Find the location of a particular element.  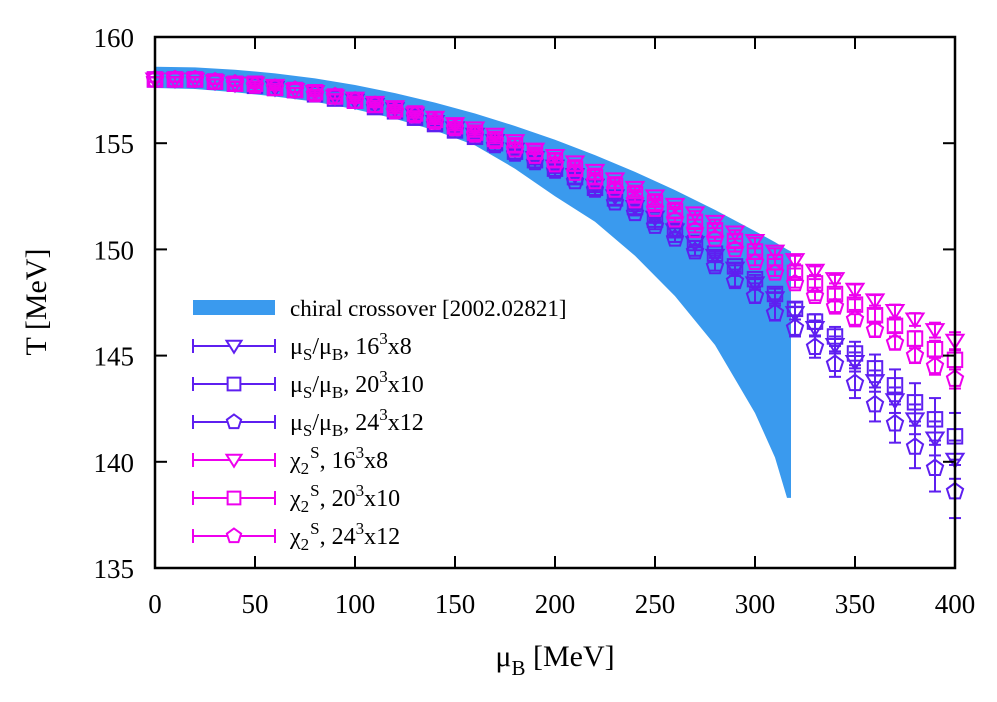

legend-label: χ2S, 163x8 is located at coordinates (338, 460).